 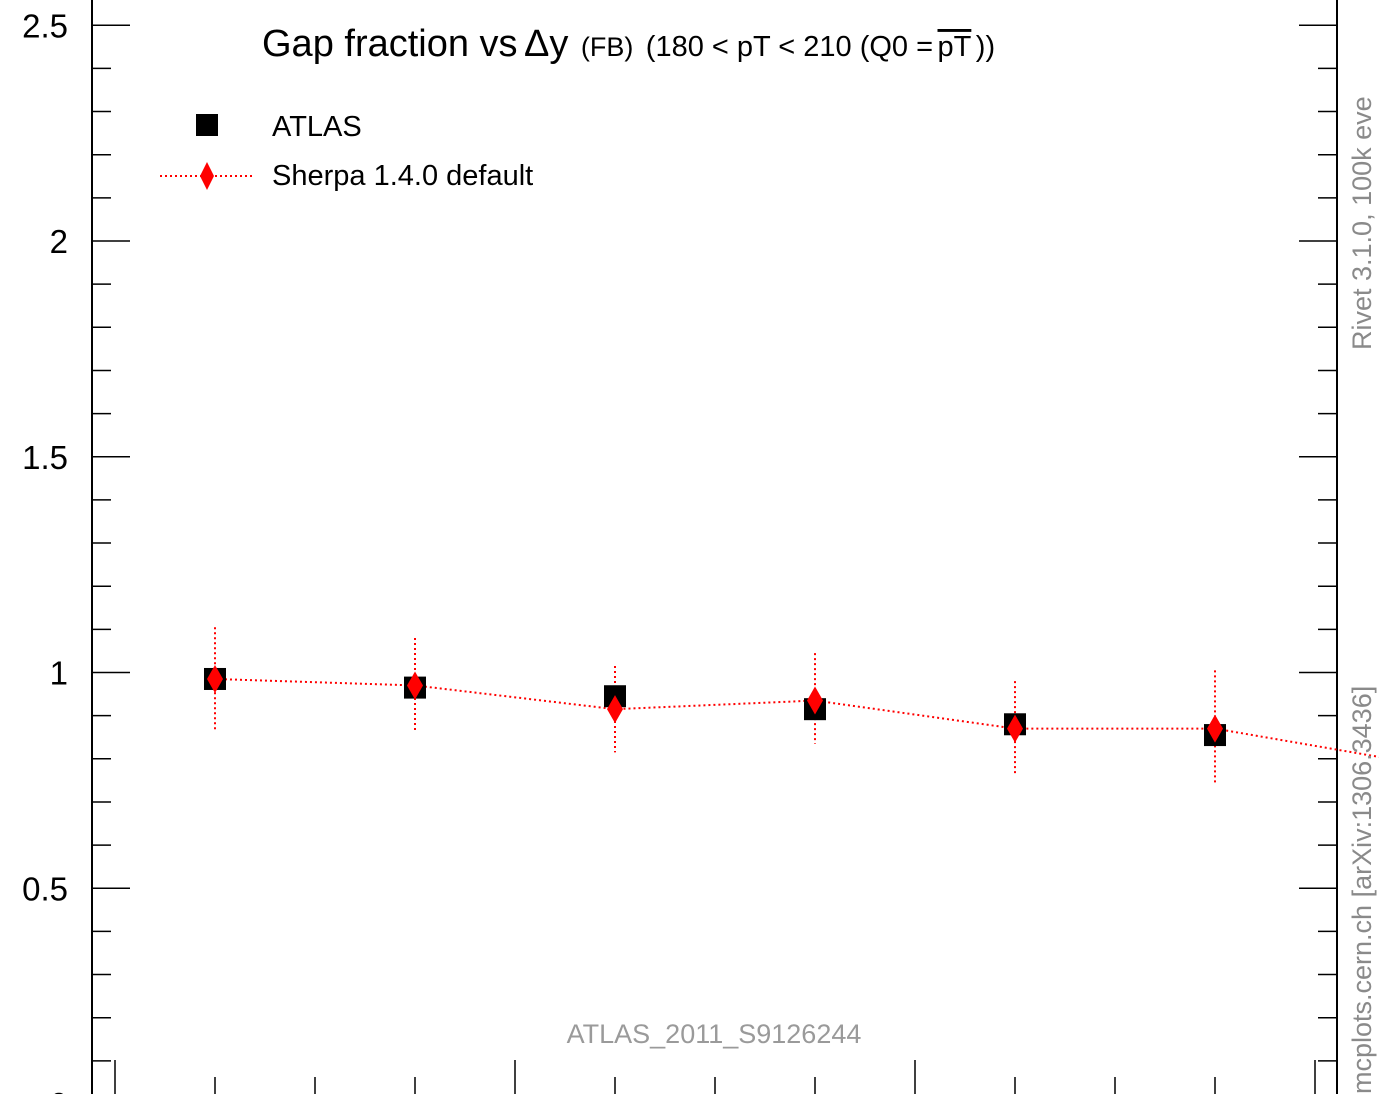 What do you see at coordinates (45, 550) in the screenshot?
I see `y-tick-labels: 0 0.5 1 1.5 2 2.5` at bounding box center [45, 550].